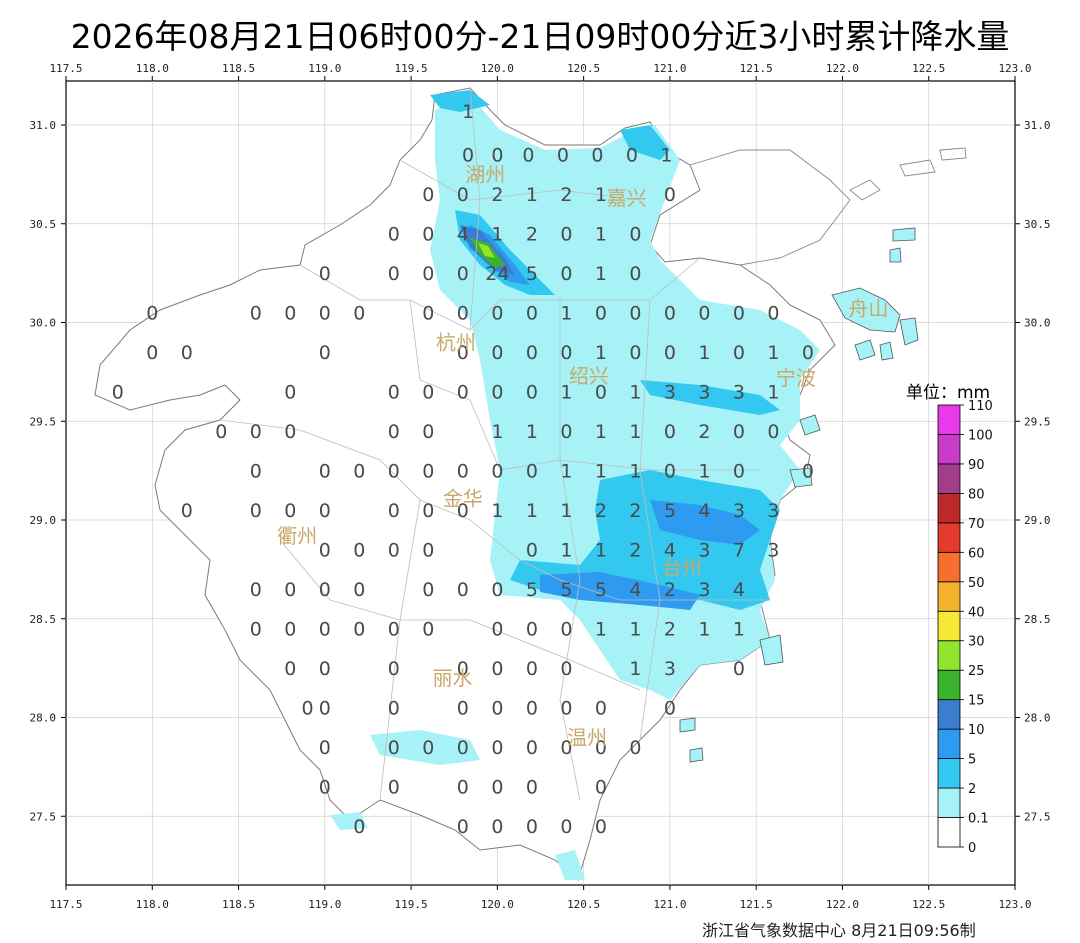 The width and height of the screenshot is (1080, 943). I want to click on lon-tick-label-top: 118.5, so click(238, 68).